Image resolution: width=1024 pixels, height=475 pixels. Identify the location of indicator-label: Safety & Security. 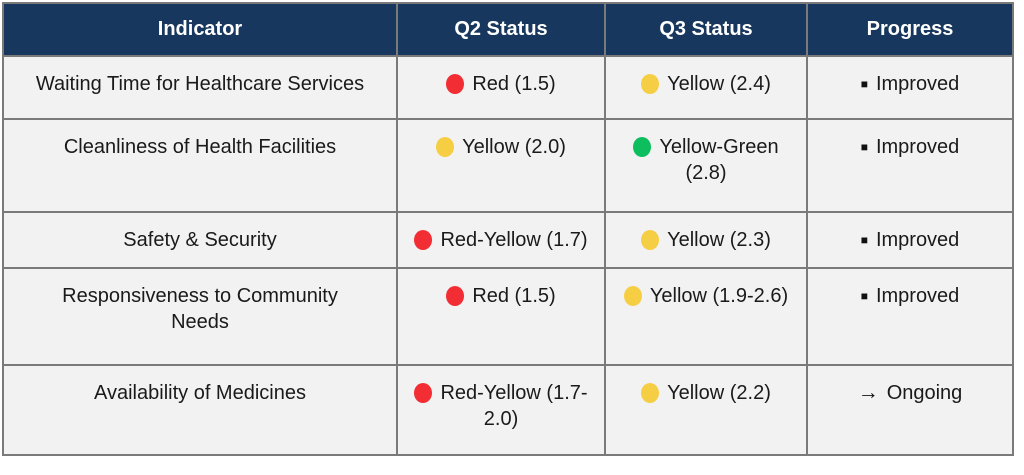
(200, 240).